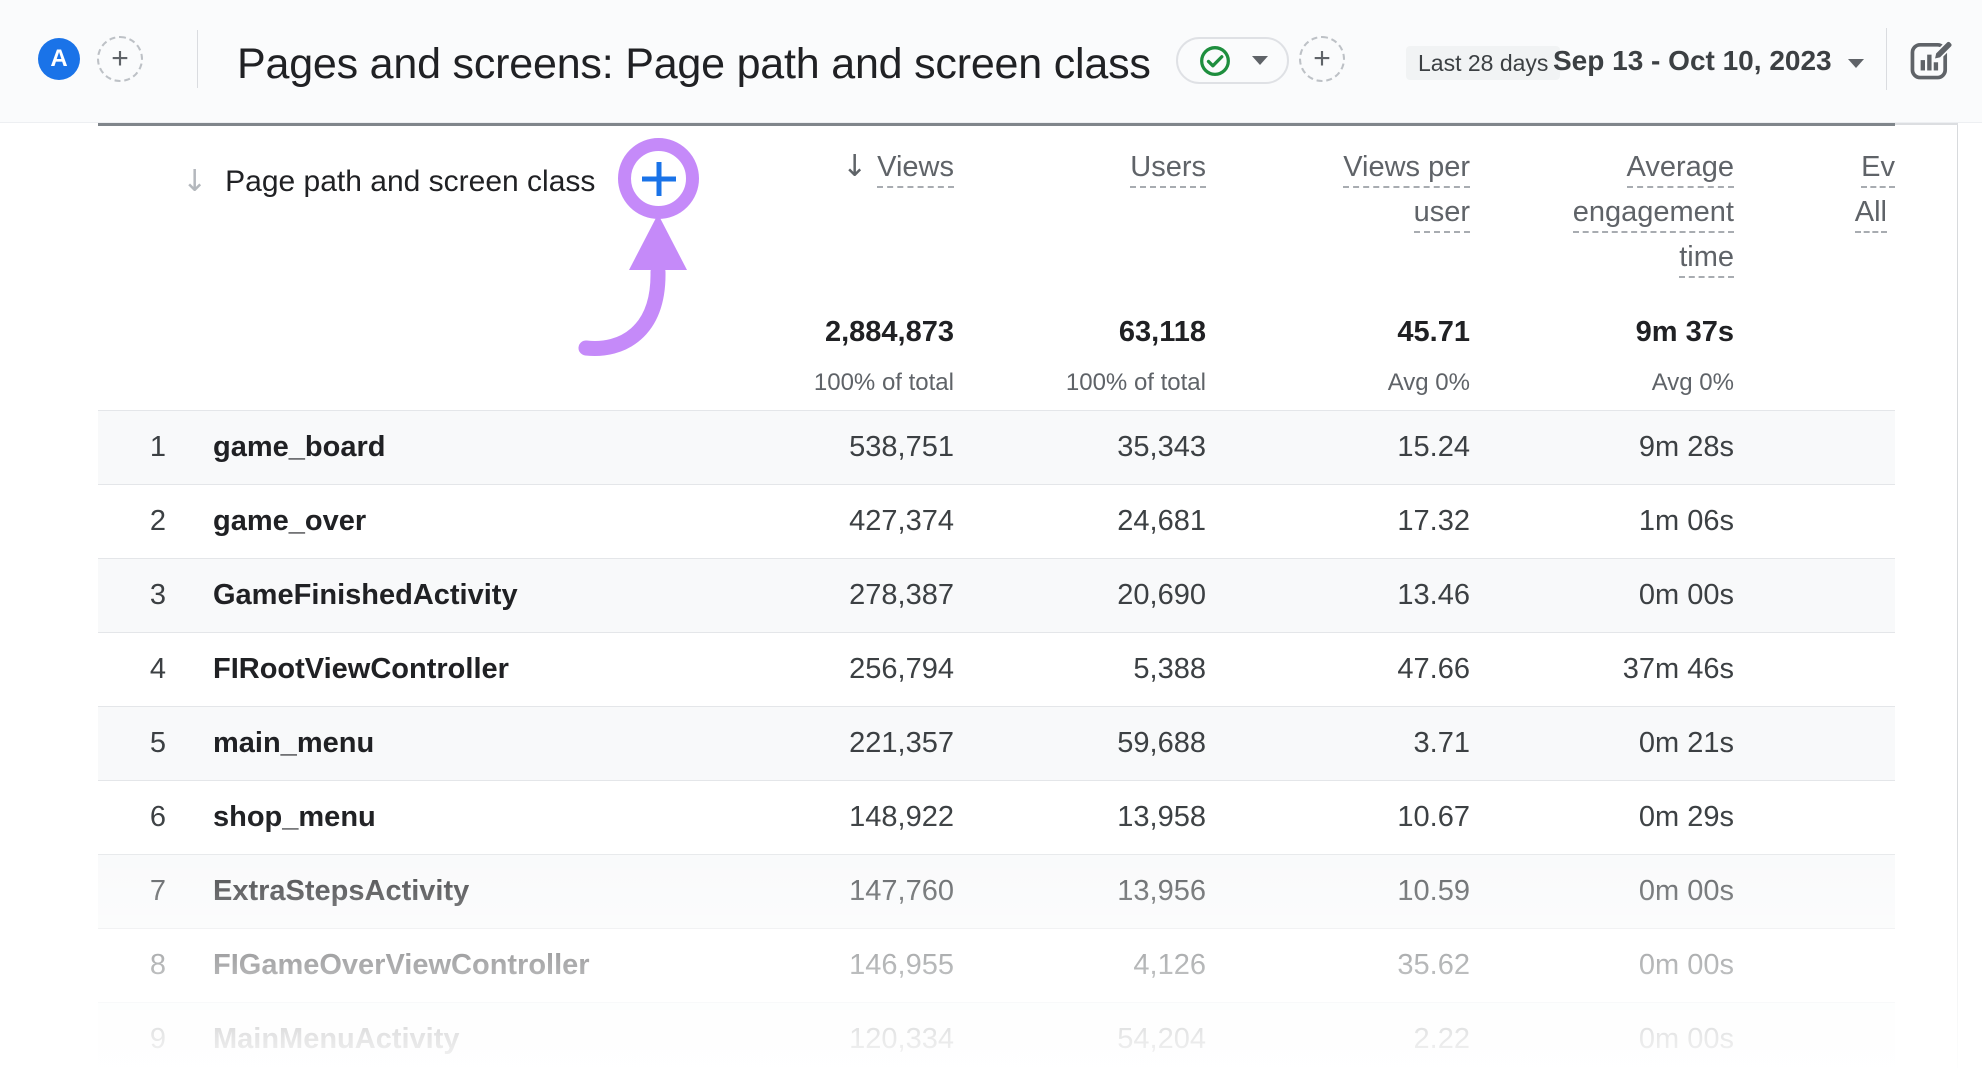 The width and height of the screenshot is (1982, 1068). I want to click on row-views-per-user: 35.62, so click(1433, 965).